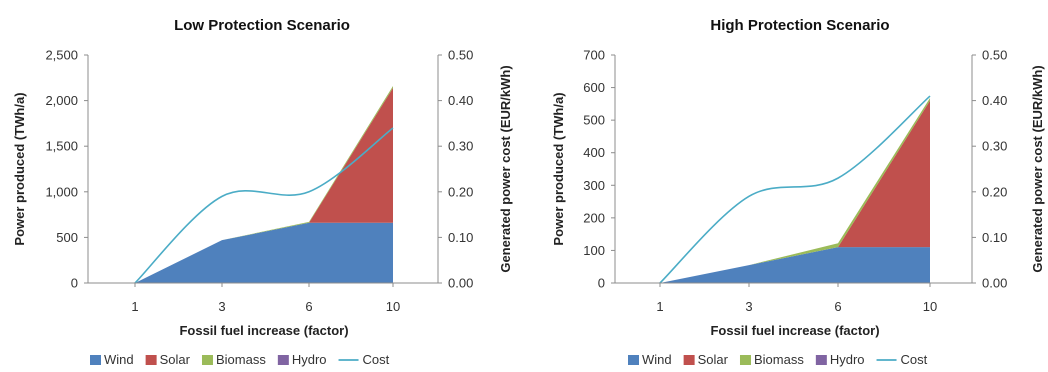  I want to click on y-tick-label: 1,500, so click(61, 146).